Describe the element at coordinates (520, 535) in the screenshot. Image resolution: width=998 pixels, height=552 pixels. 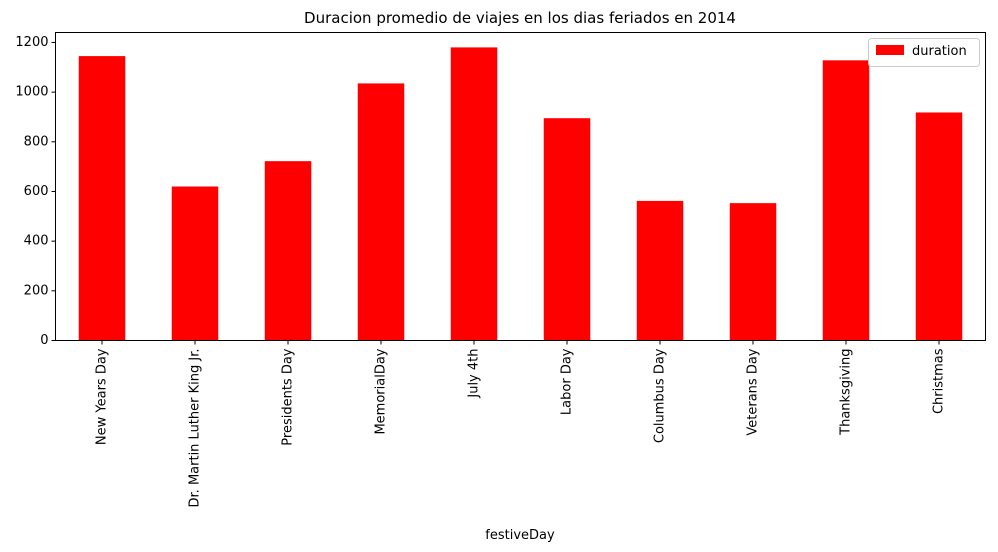
I see `x-axis-label: festiveDay` at that location.